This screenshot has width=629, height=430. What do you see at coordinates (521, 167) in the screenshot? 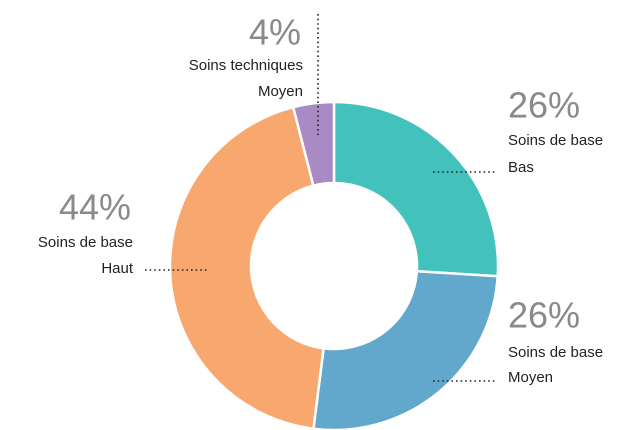
I see `category-label: Bas` at bounding box center [521, 167].